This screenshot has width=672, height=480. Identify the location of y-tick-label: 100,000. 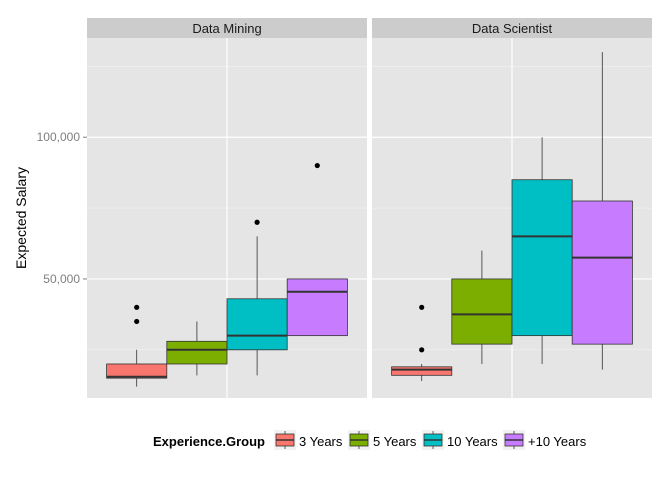
(59, 137).